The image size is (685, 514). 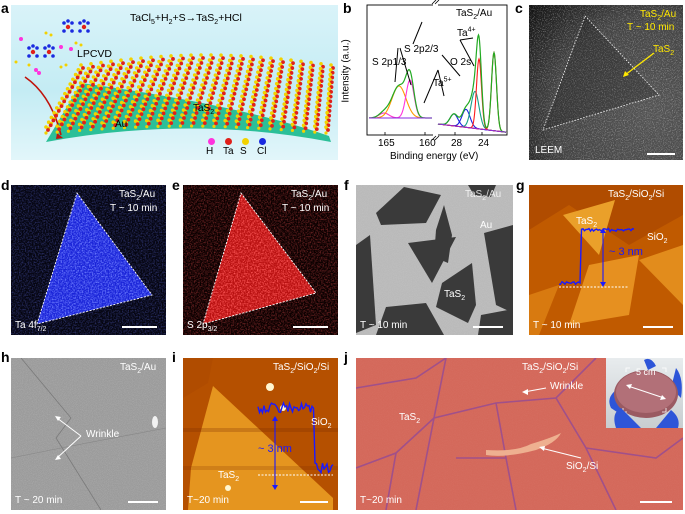 I want to click on x-axis-label: Binding energy (eV), so click(x=434, y=156).